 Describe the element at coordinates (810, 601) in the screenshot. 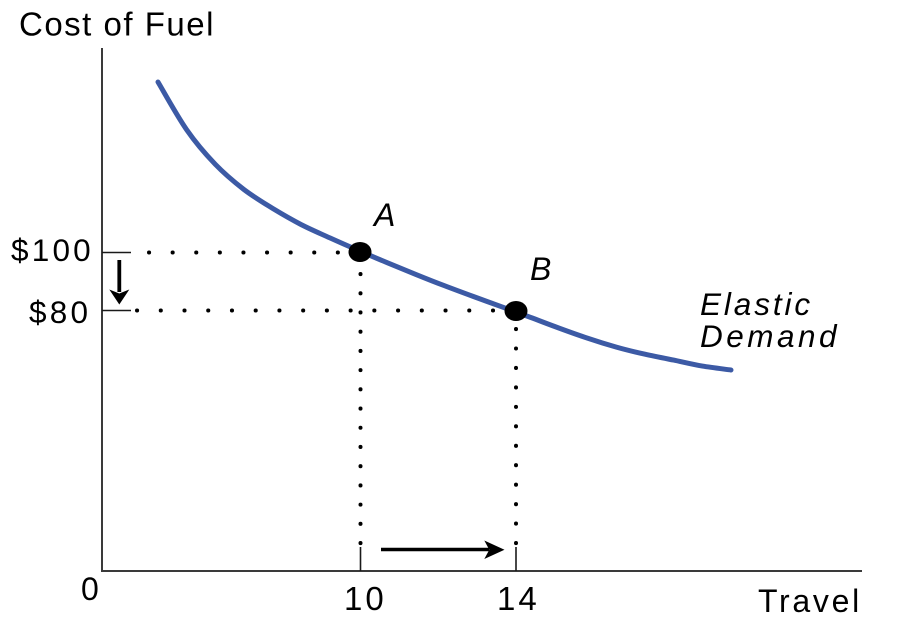

I see `svg-text: Travel` at that location.